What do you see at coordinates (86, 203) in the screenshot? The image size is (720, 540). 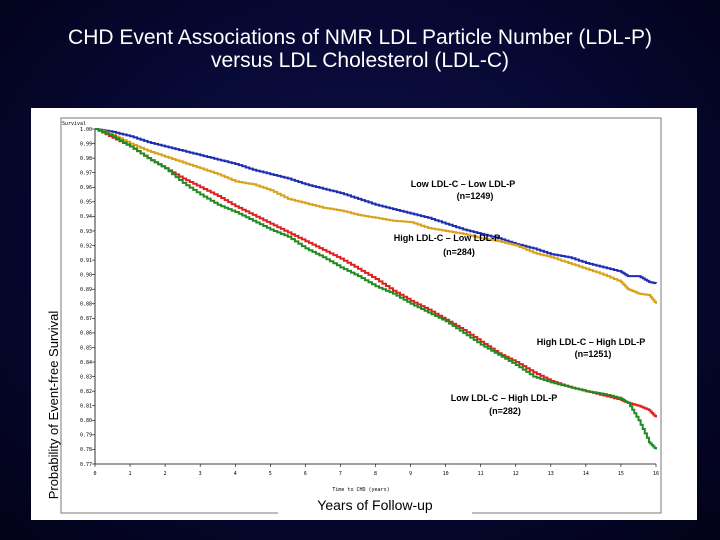 I see `y-tick-label: 0.95` at bounding box center [86, 203].